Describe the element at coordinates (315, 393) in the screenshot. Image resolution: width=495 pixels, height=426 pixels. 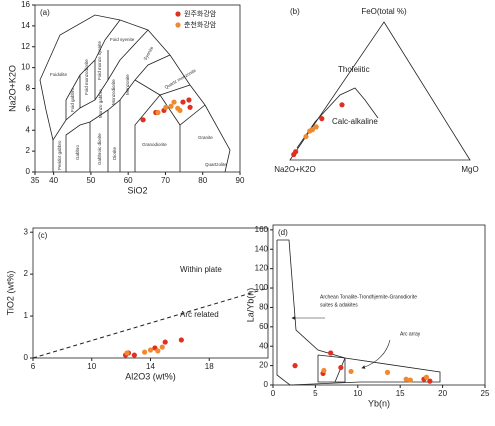
I see `x-tick-label: 5` at that location.